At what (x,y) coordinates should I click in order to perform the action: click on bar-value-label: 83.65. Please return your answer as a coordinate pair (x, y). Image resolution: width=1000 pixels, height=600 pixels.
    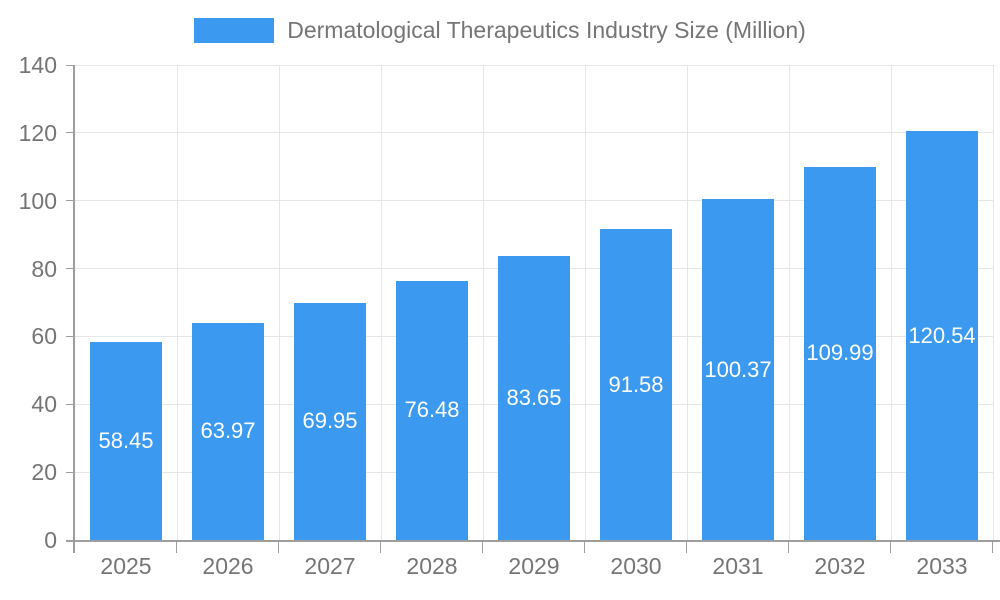
    Looking at the image, I should click on (534, 398).